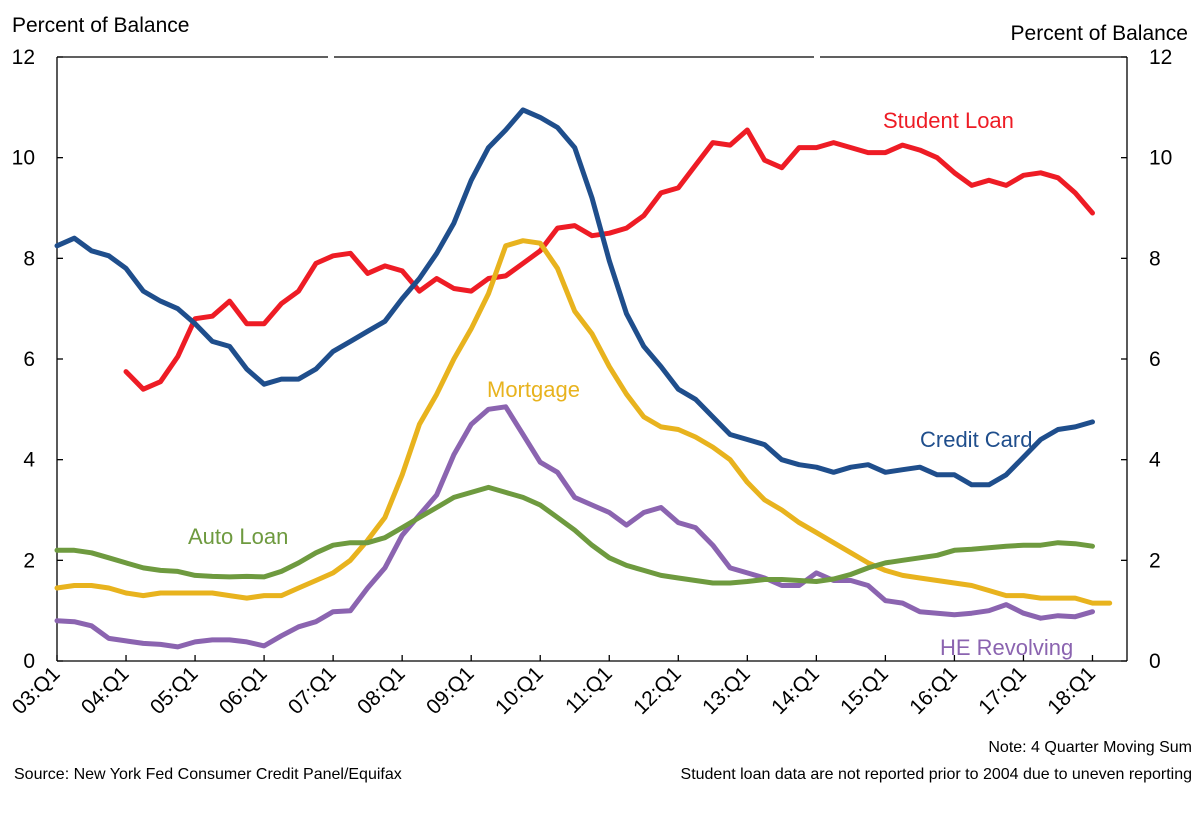 The height and width of the screenshot is (816, 1200). Describe the element at coordinates (948, 120) in the screenshot. I see `student-loan-series-label: Student Loan` at that location.